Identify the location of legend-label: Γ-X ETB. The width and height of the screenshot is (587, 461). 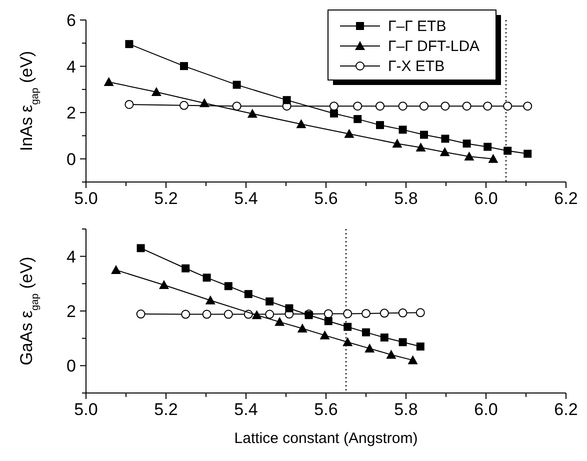
(416, 66).